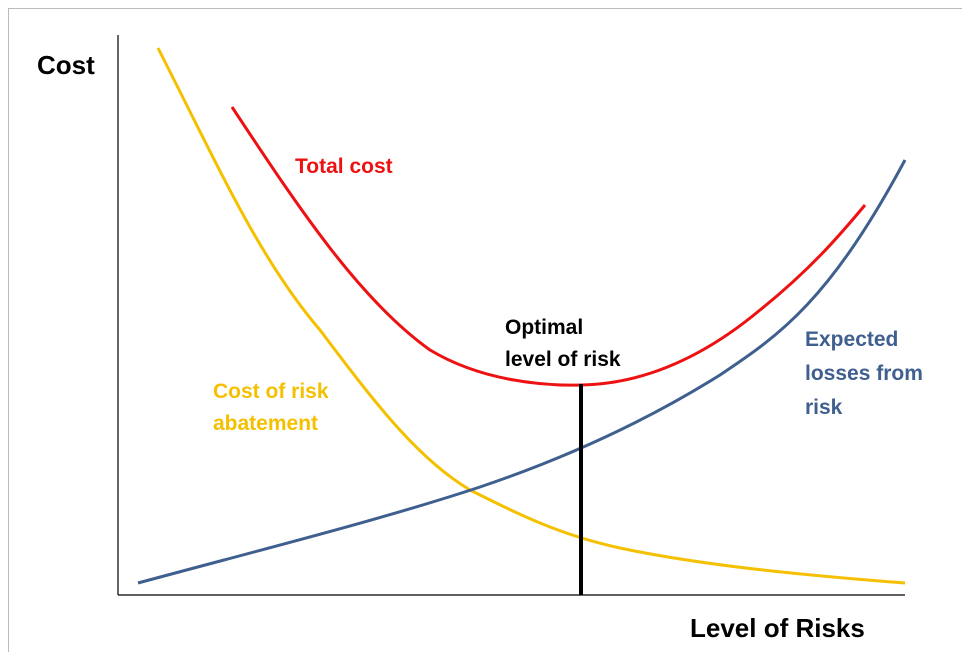 Image resolution: width=962 pixels, height=652 pixels. Describe the element at coordinates (824, 407) in the screenshot. I see `label-line: risk` at that location.